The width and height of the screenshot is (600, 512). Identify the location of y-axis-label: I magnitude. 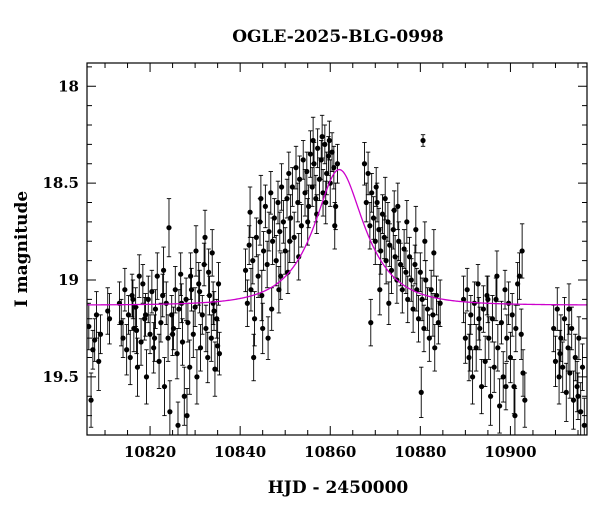
(22, 249).